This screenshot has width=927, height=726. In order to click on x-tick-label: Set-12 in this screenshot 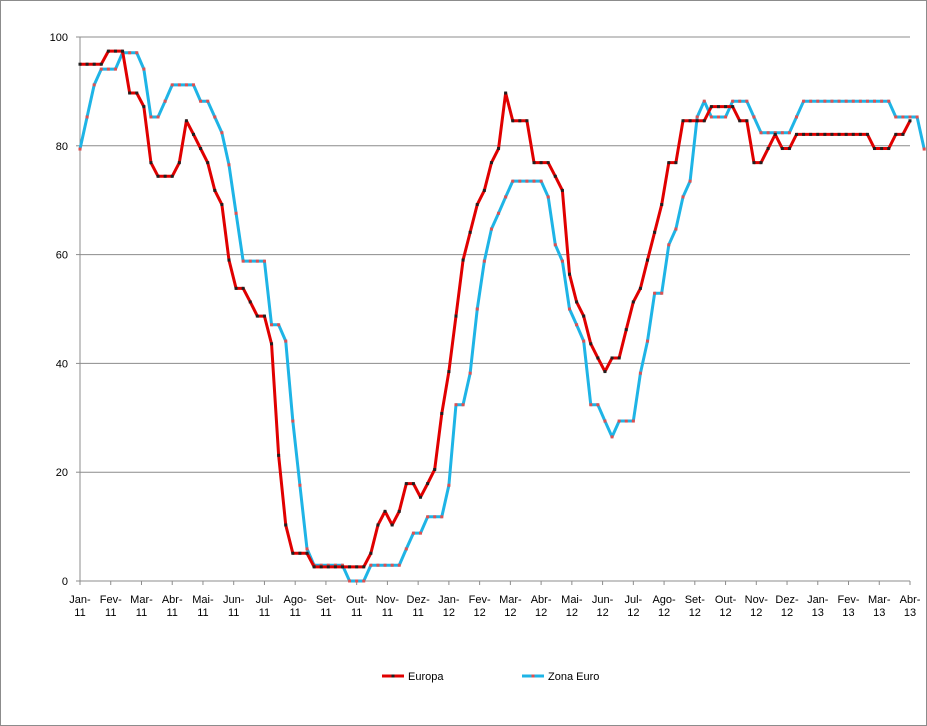, I will do `click(695, 606)`.